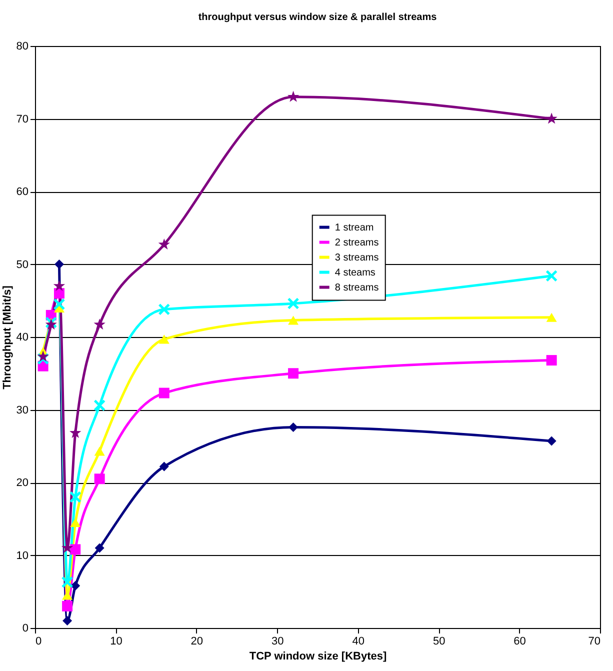 The image size is (613, 671). Describe the element at coordinates (22, 483) in the screenshot. I see `y-tick-label: 20` at that location.